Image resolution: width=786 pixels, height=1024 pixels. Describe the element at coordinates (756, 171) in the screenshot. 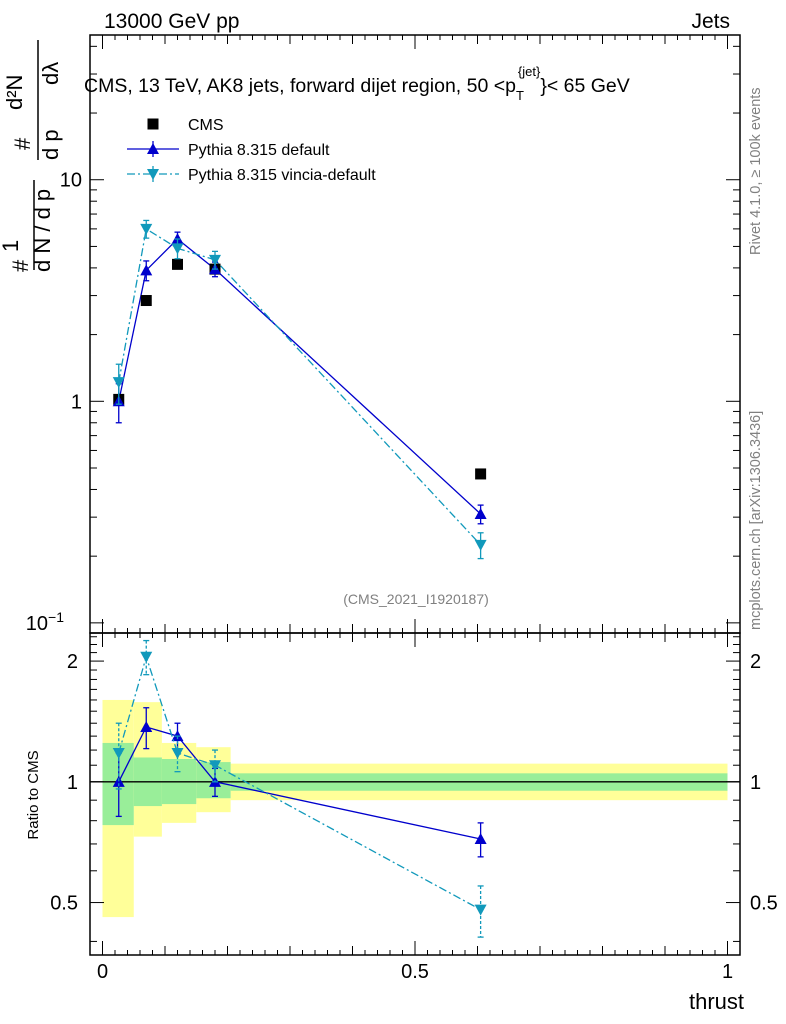

I see `rivet-version-label: Rivet 4.1.0, ≥ 100k events` at that location.